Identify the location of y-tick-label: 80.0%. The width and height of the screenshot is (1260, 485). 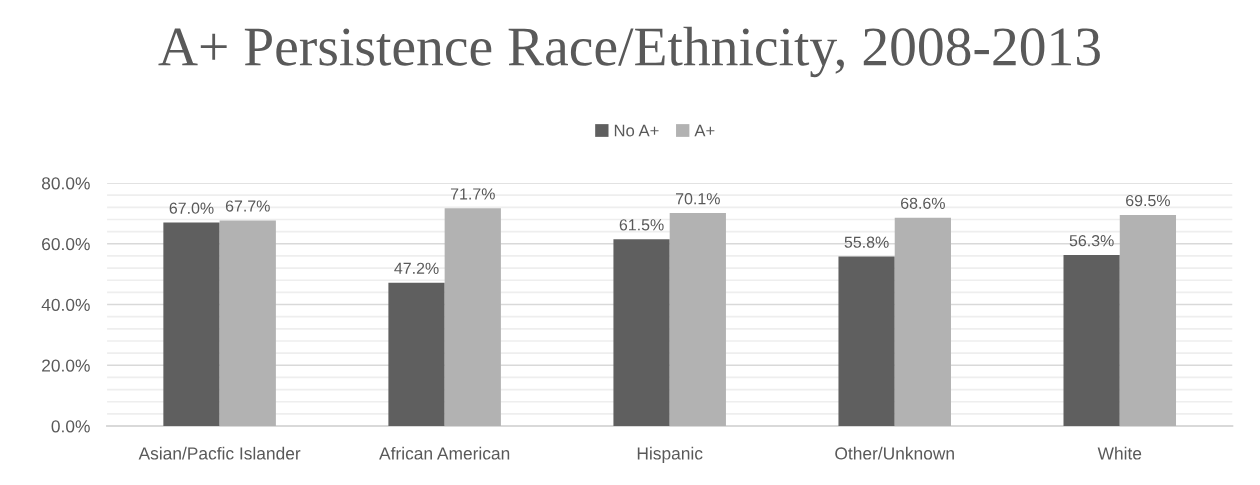
(65, 183).